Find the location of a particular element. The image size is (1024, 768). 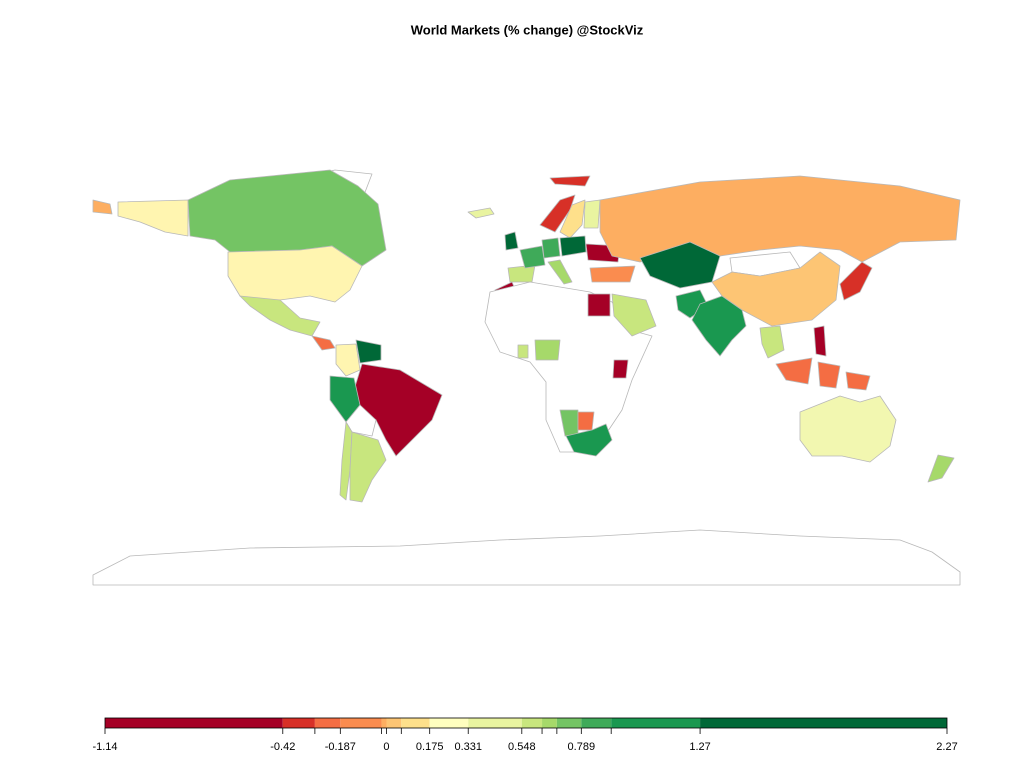

saudi-arabia is located at coordinates (634, 315).